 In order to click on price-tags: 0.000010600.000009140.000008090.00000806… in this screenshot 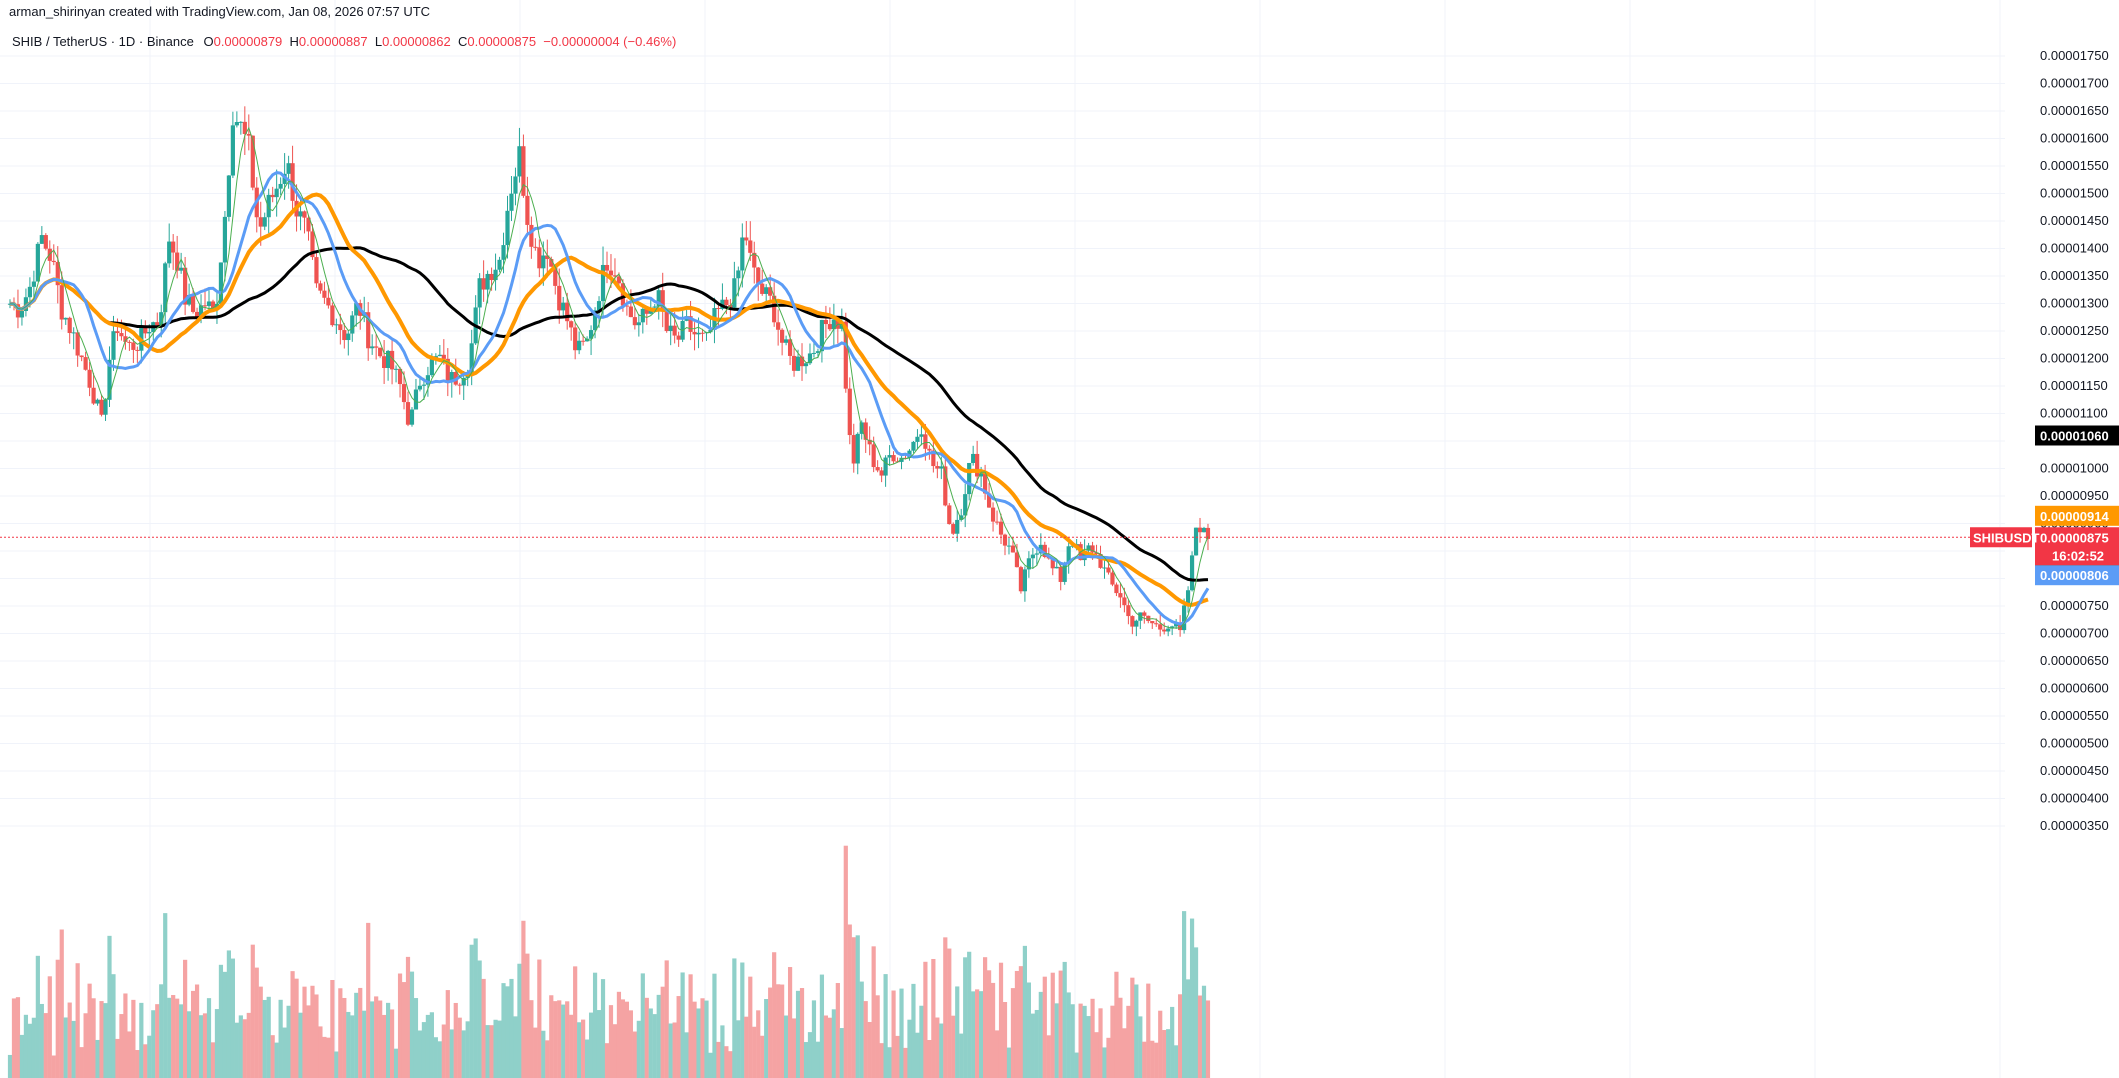, I will do `click(2044, 505)`.